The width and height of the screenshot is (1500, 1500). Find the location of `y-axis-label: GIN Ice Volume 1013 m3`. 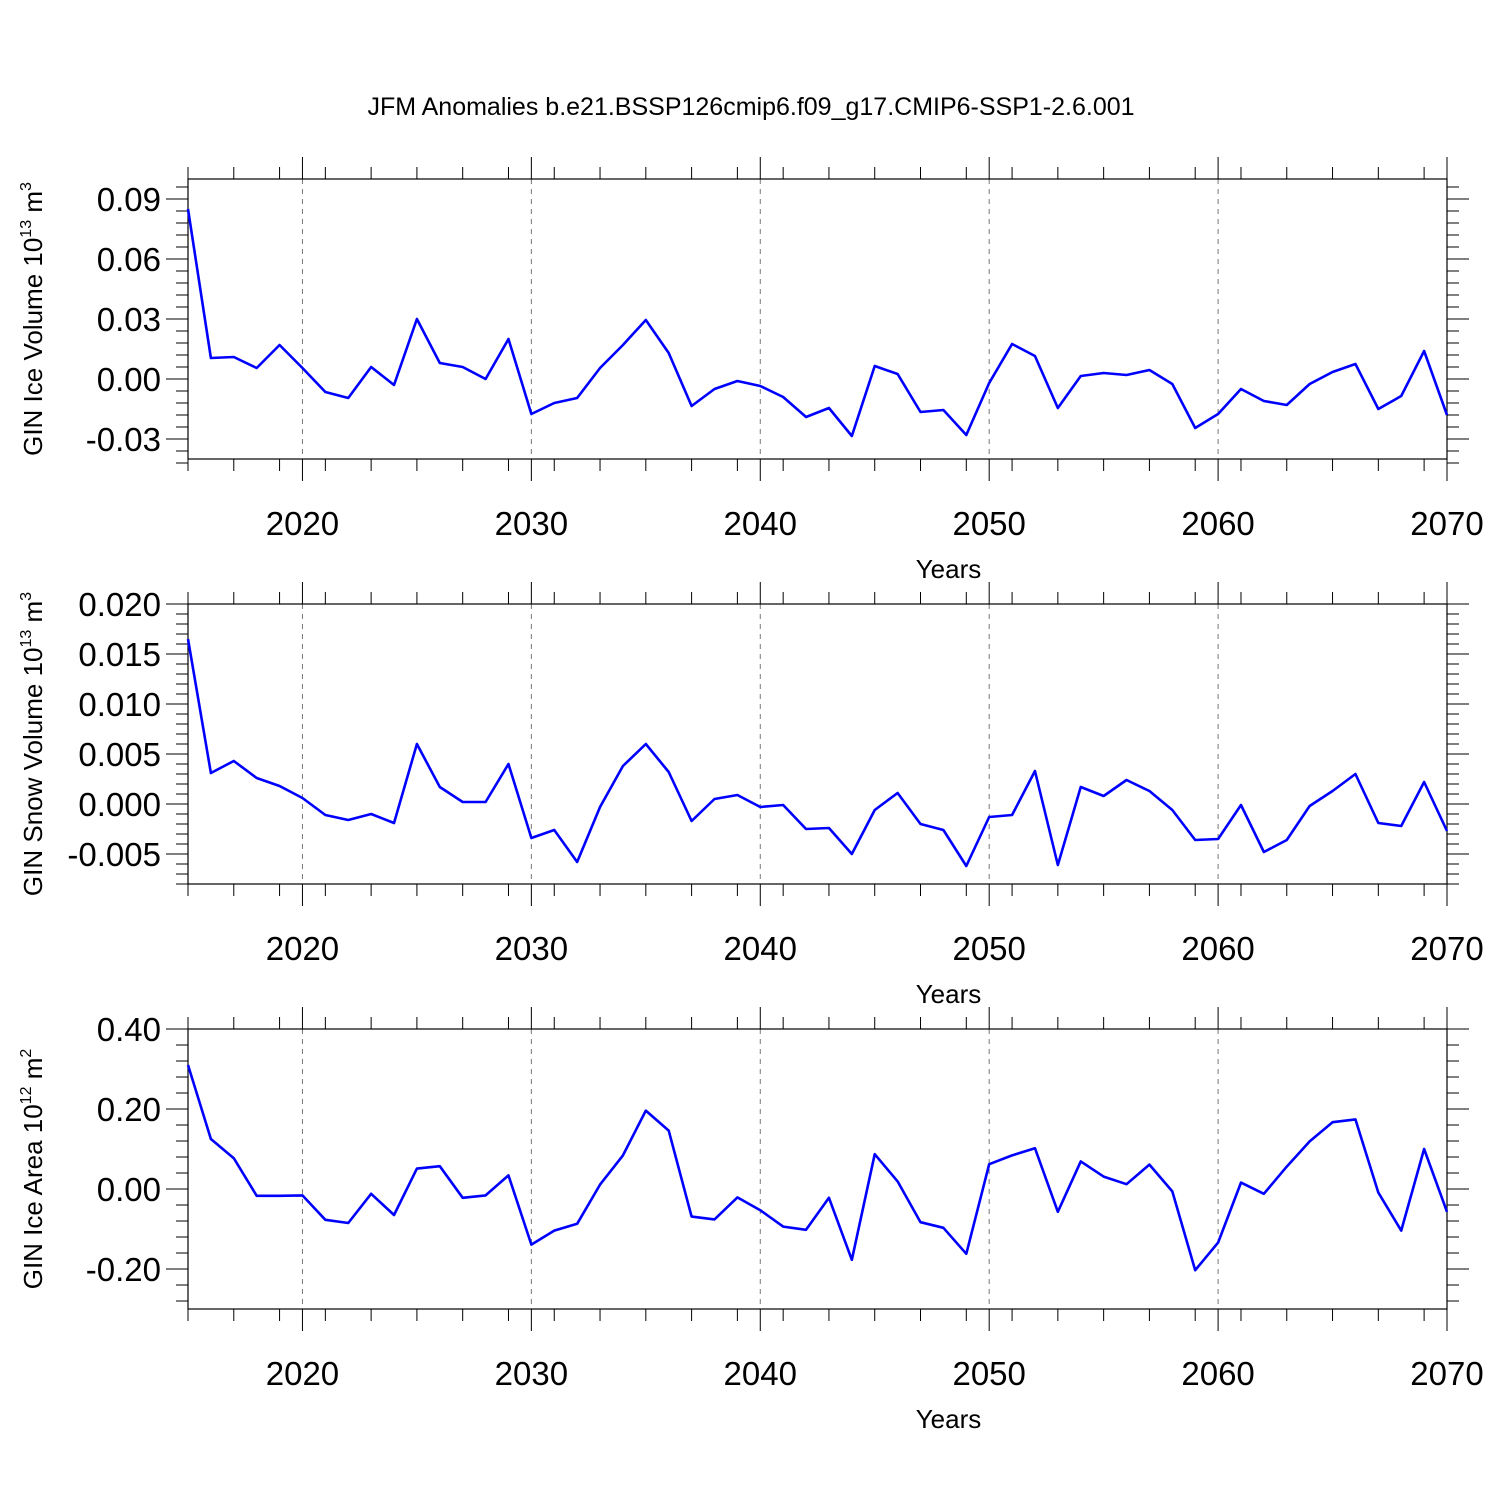

y-axis-label: GIN Ice Volume 1013 m3 is located at coordinates (33, 319).